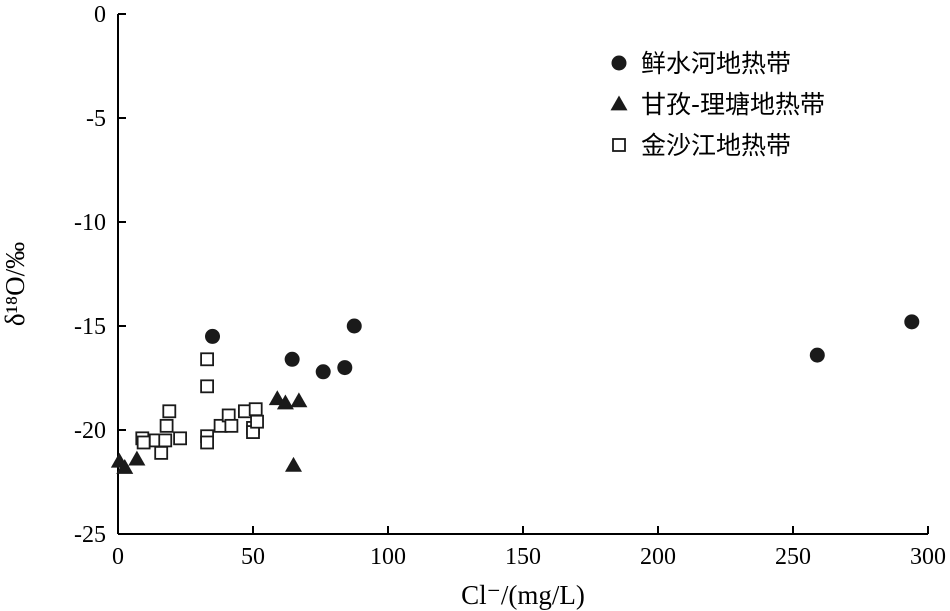 Image resolution: width=950 pixels, height=611 pixels. I want to click on y-tick-label: -15, so click(90, 327).